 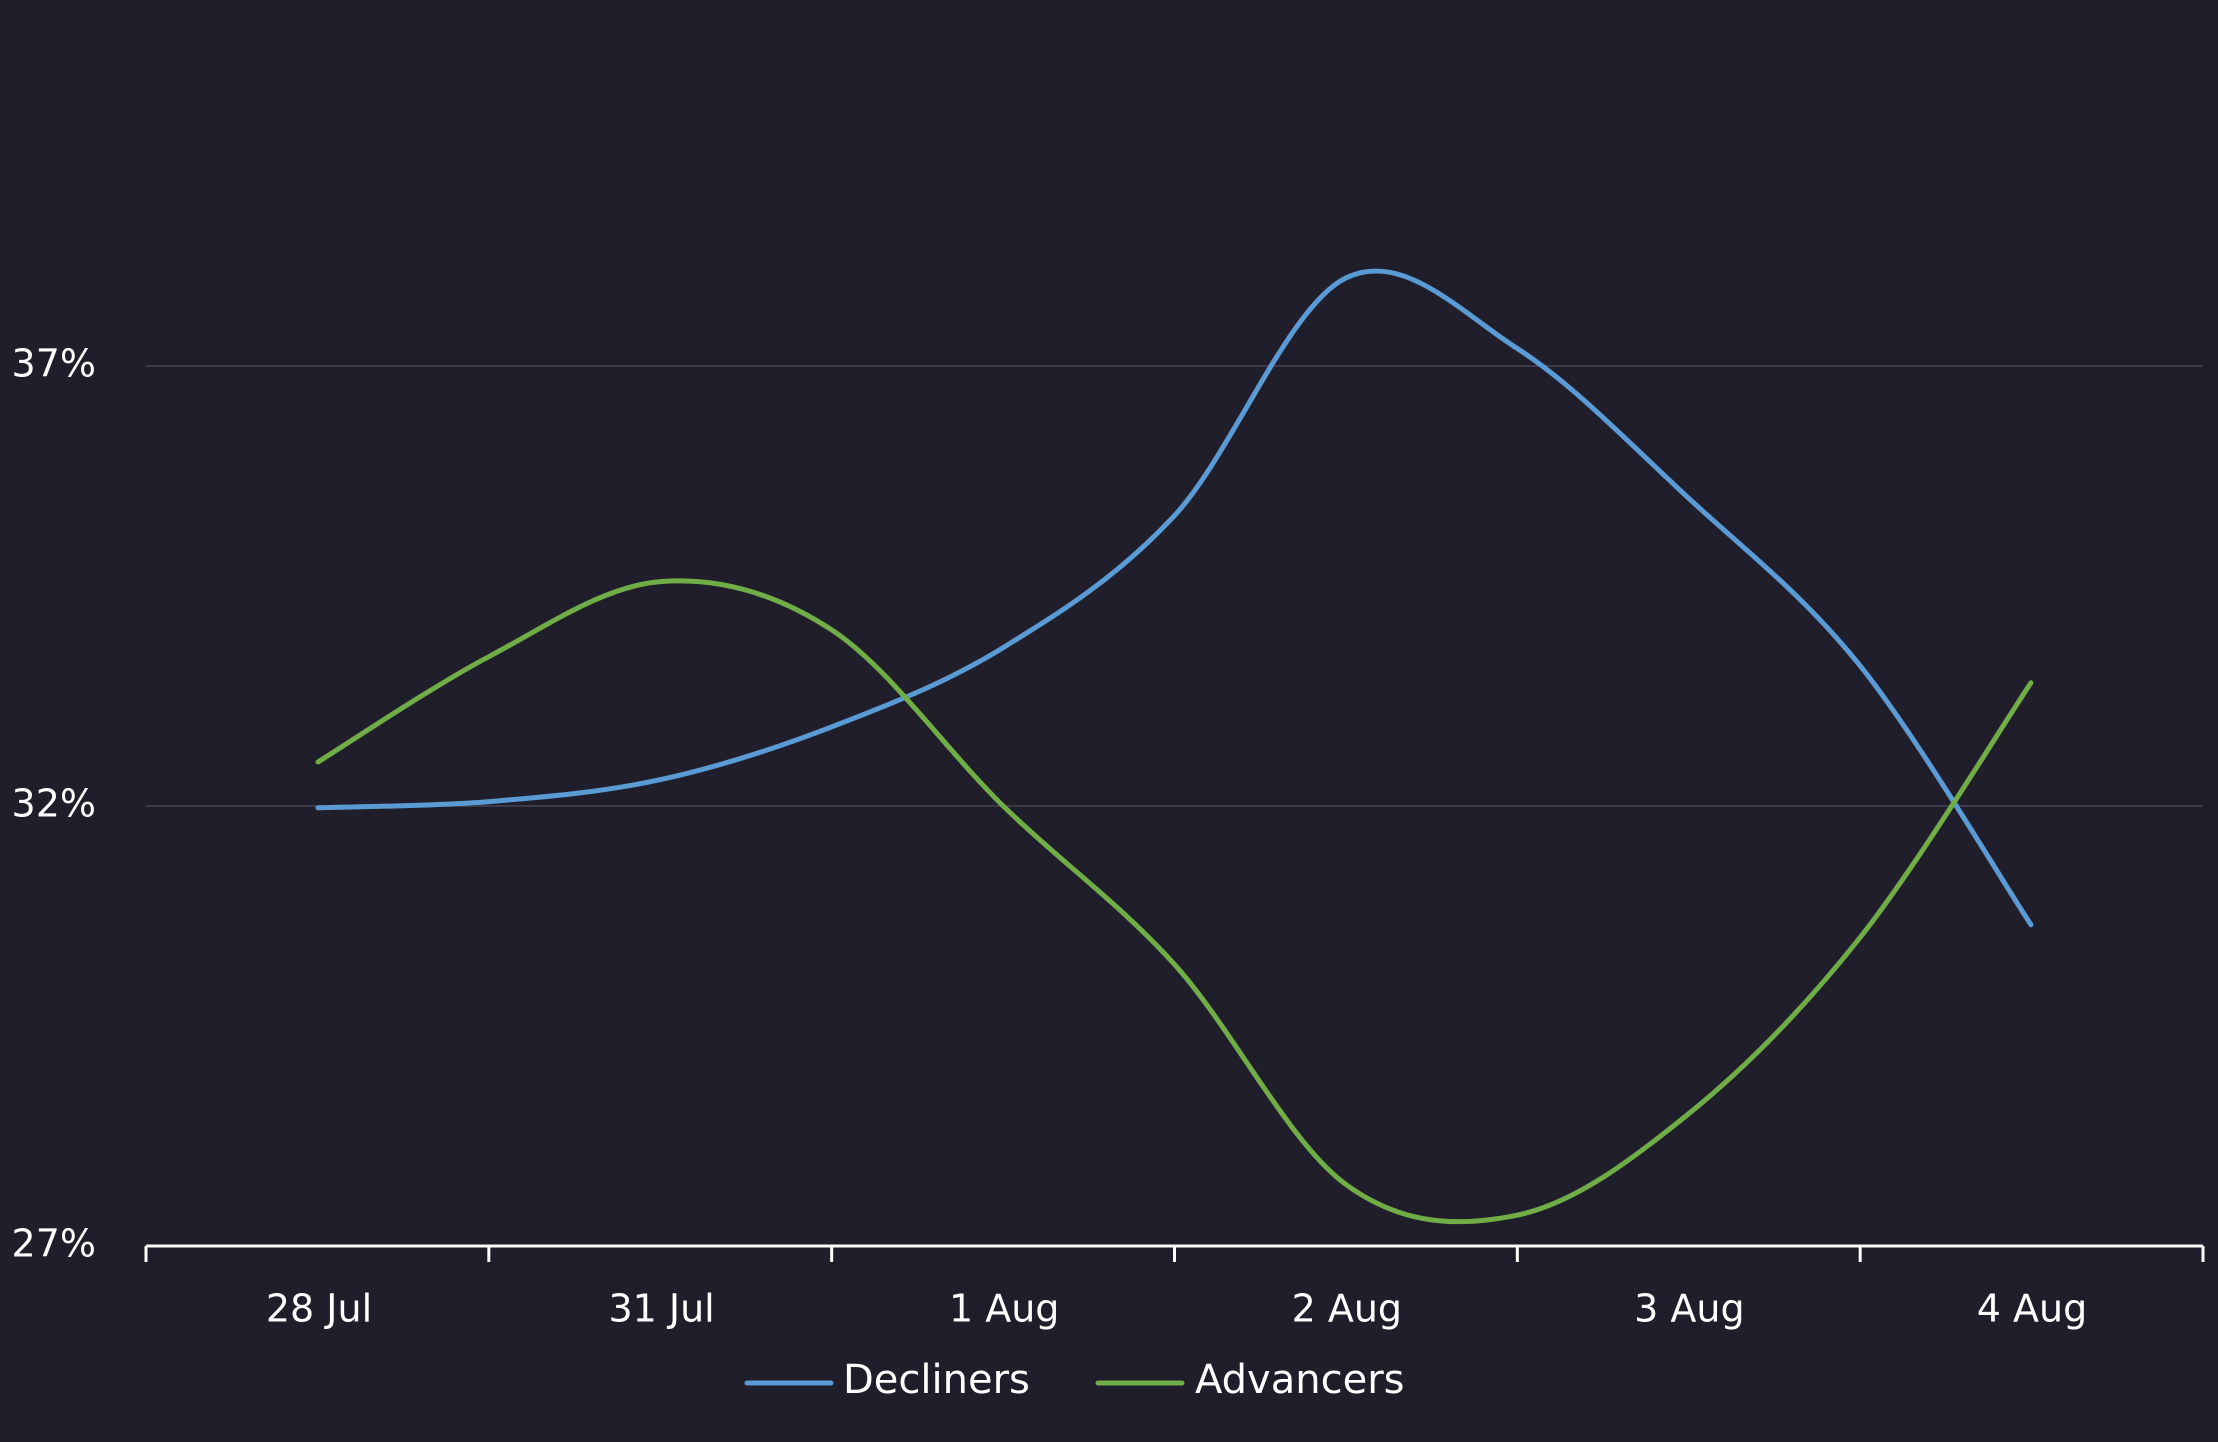 I want to click on x-tick-label: 28 Jul, so click(x=319, y=1309).